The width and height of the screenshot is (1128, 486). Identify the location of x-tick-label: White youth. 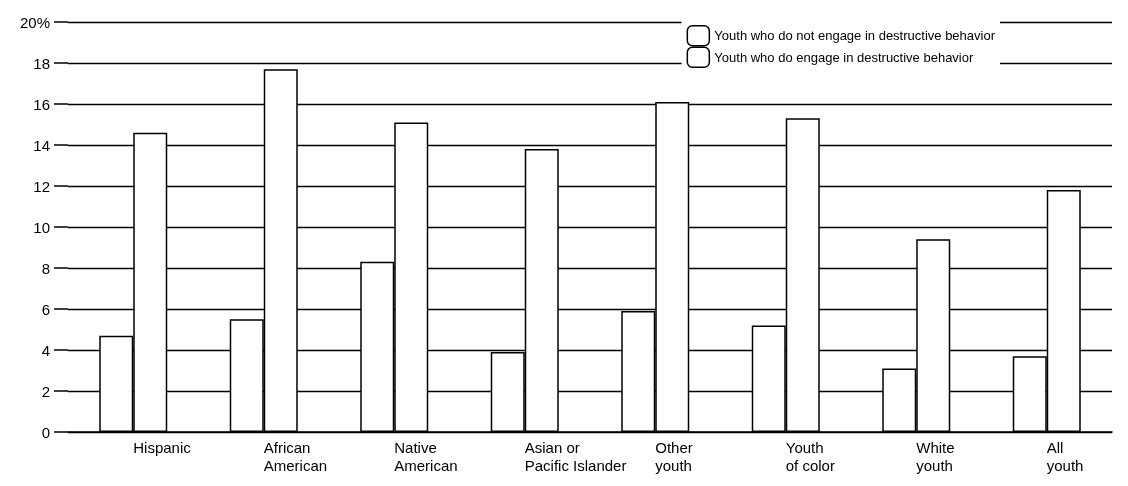
(935, 456).